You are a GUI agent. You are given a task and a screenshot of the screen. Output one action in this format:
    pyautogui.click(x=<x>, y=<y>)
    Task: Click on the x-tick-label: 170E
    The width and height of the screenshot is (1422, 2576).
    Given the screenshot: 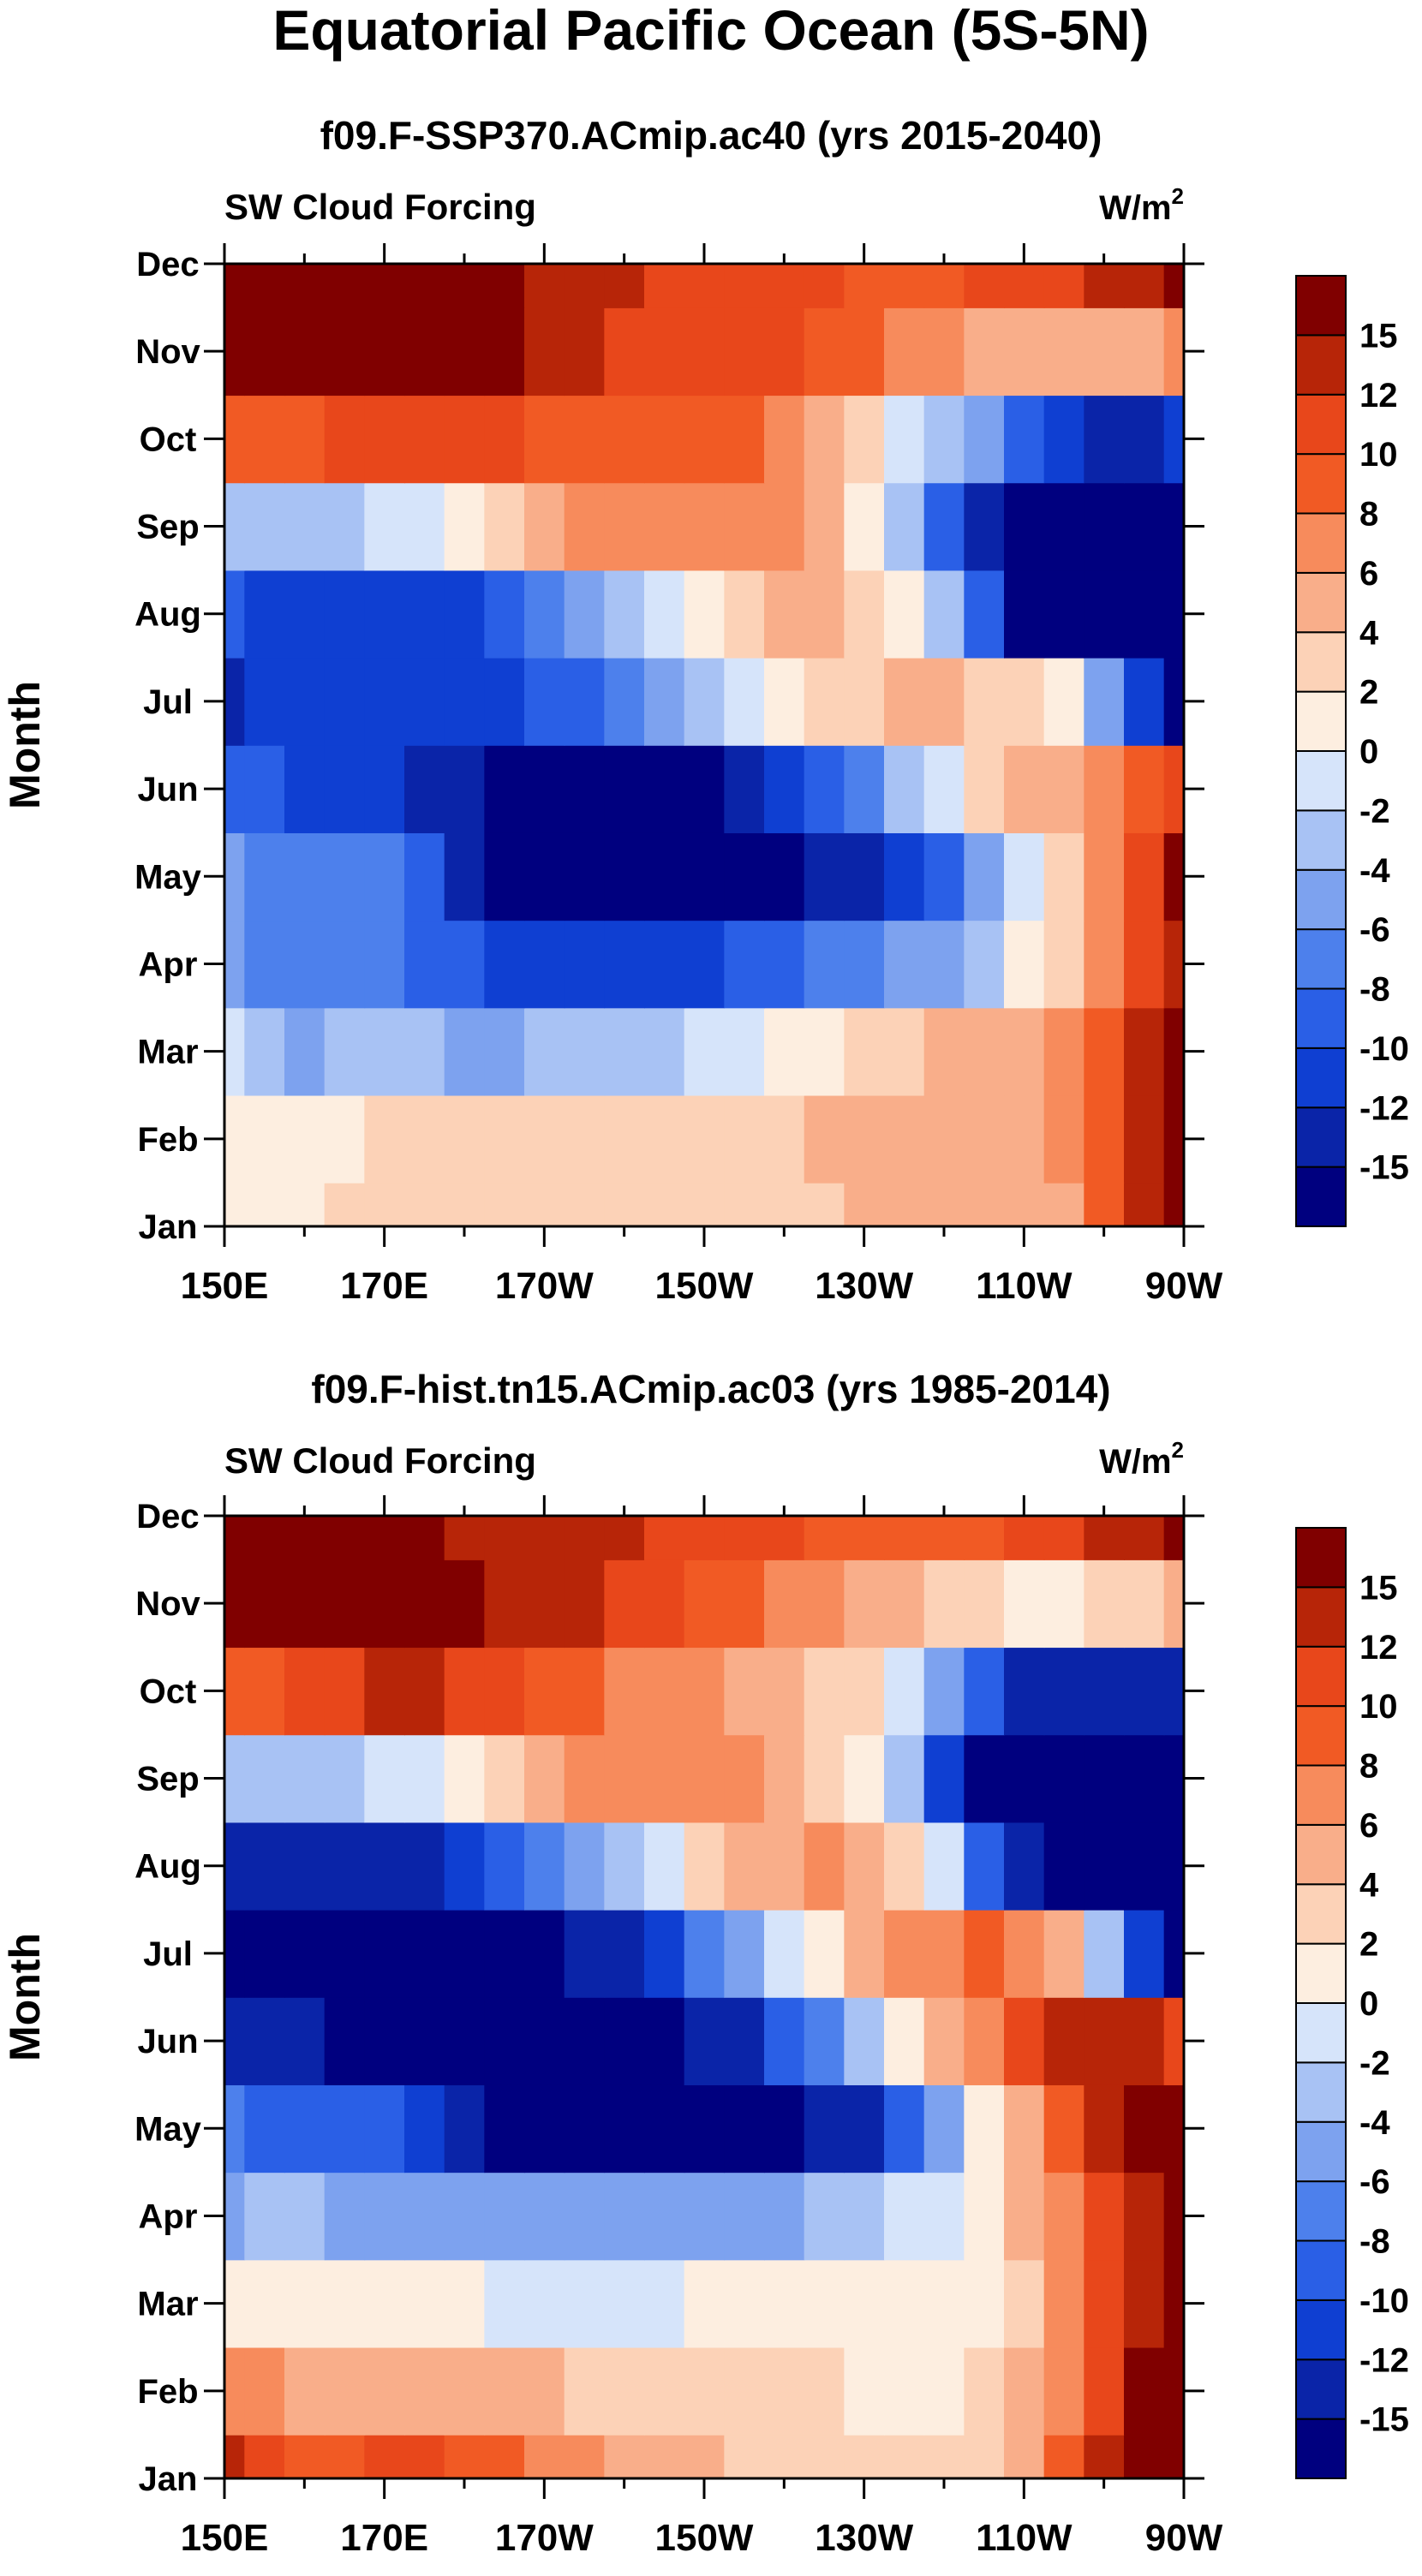 What is the action you would take?
    pyautogui.click(x=384, y=2538)
    